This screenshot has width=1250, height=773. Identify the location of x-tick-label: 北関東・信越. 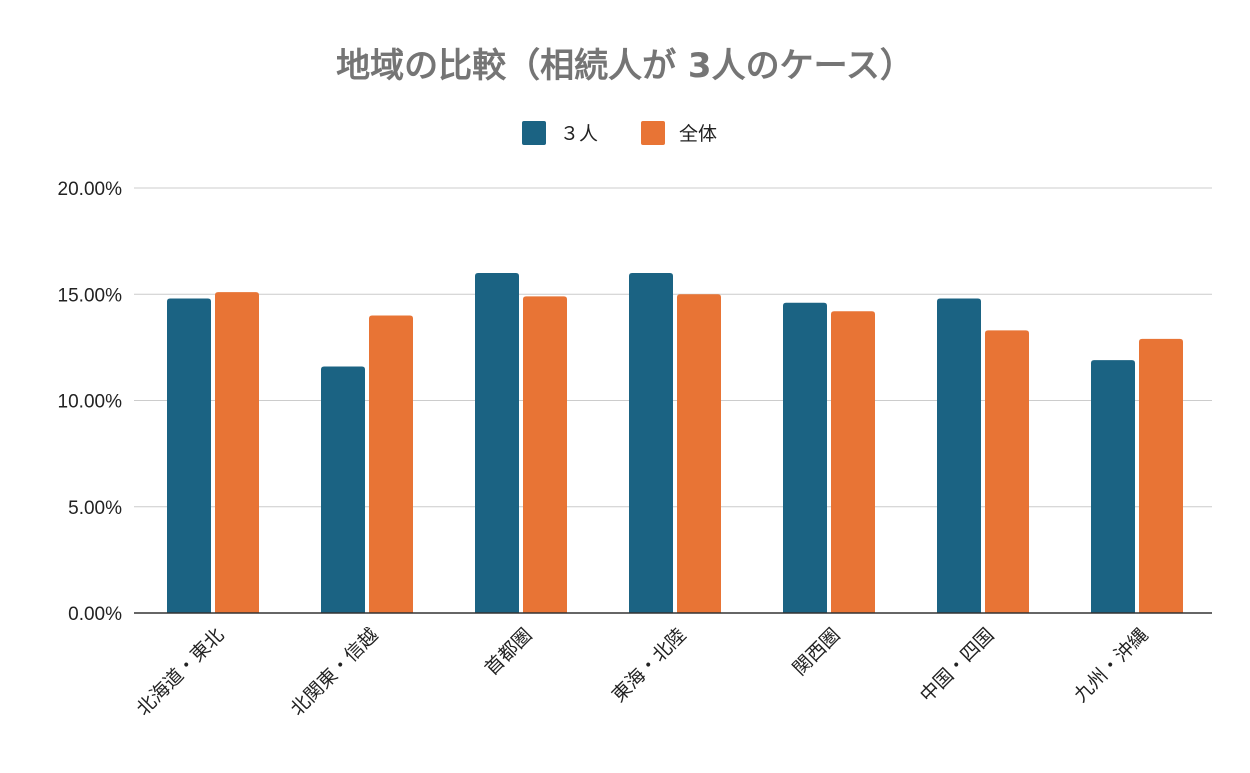
(334, 672).